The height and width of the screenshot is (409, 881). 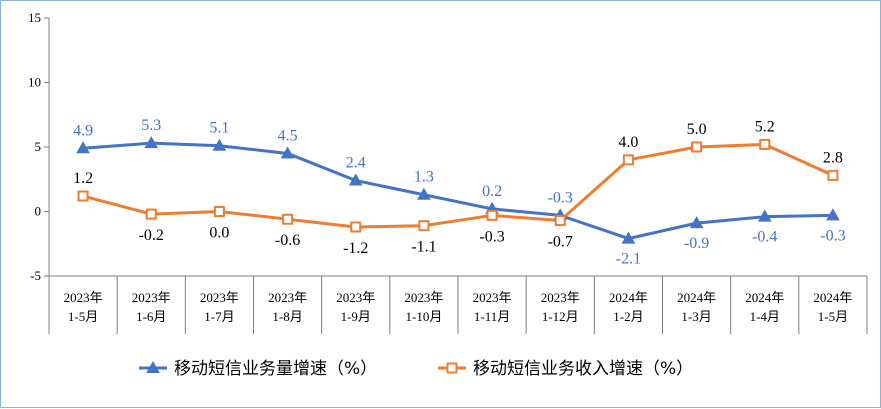 I want to click on data-label-sms-revenue: -0.3, so click(x=491, y=236).